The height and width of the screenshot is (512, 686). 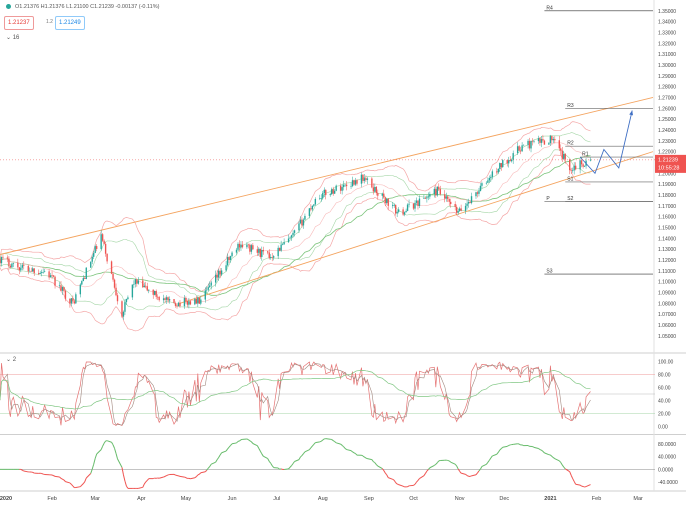 I want to click on sell-price-button: 1.21237, so click(x=19, y=23).